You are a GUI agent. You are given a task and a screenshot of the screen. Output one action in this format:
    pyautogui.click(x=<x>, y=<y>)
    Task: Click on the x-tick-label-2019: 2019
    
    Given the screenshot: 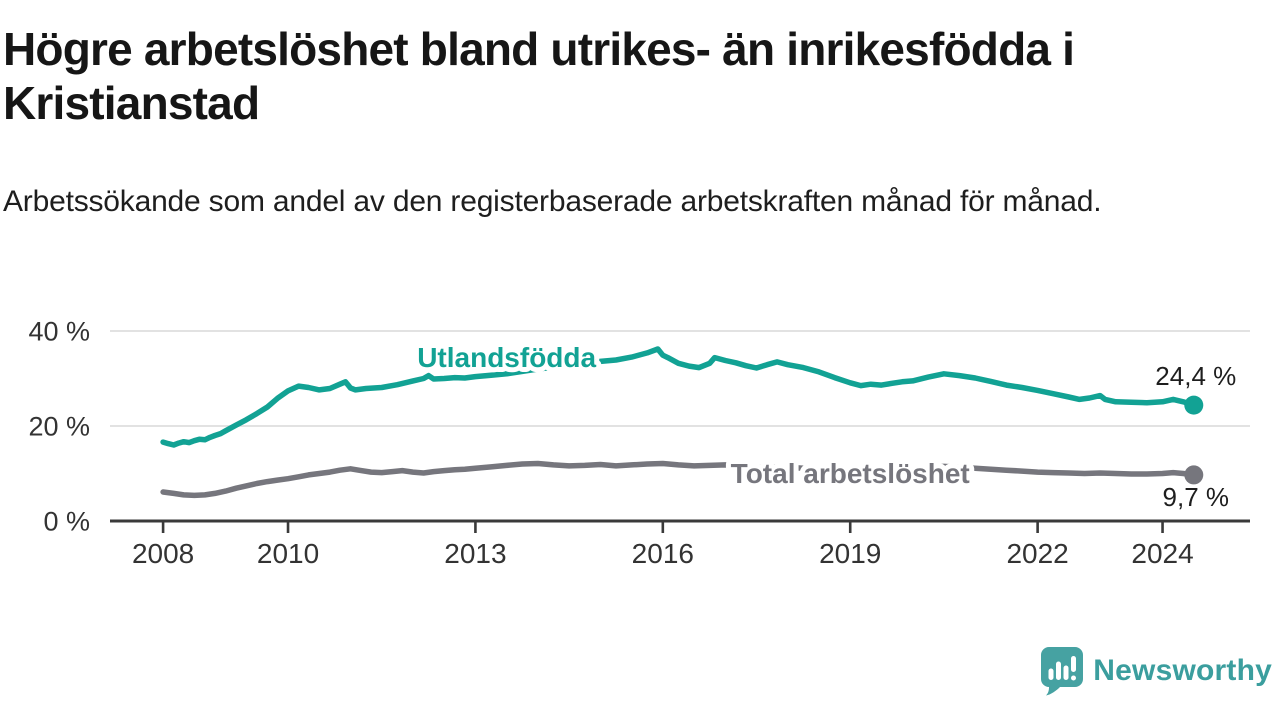 What is the action you would take?
    pyautogui.click(x=850, y=553)
    